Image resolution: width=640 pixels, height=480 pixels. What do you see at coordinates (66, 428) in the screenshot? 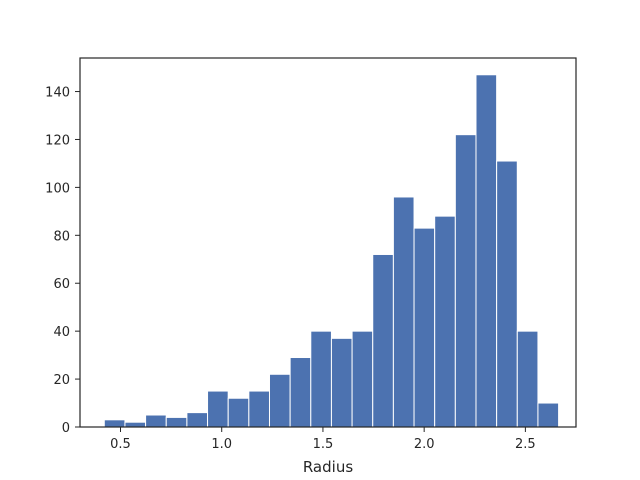
I see `y-tick-label: 0` at bounding box center [66, 428].